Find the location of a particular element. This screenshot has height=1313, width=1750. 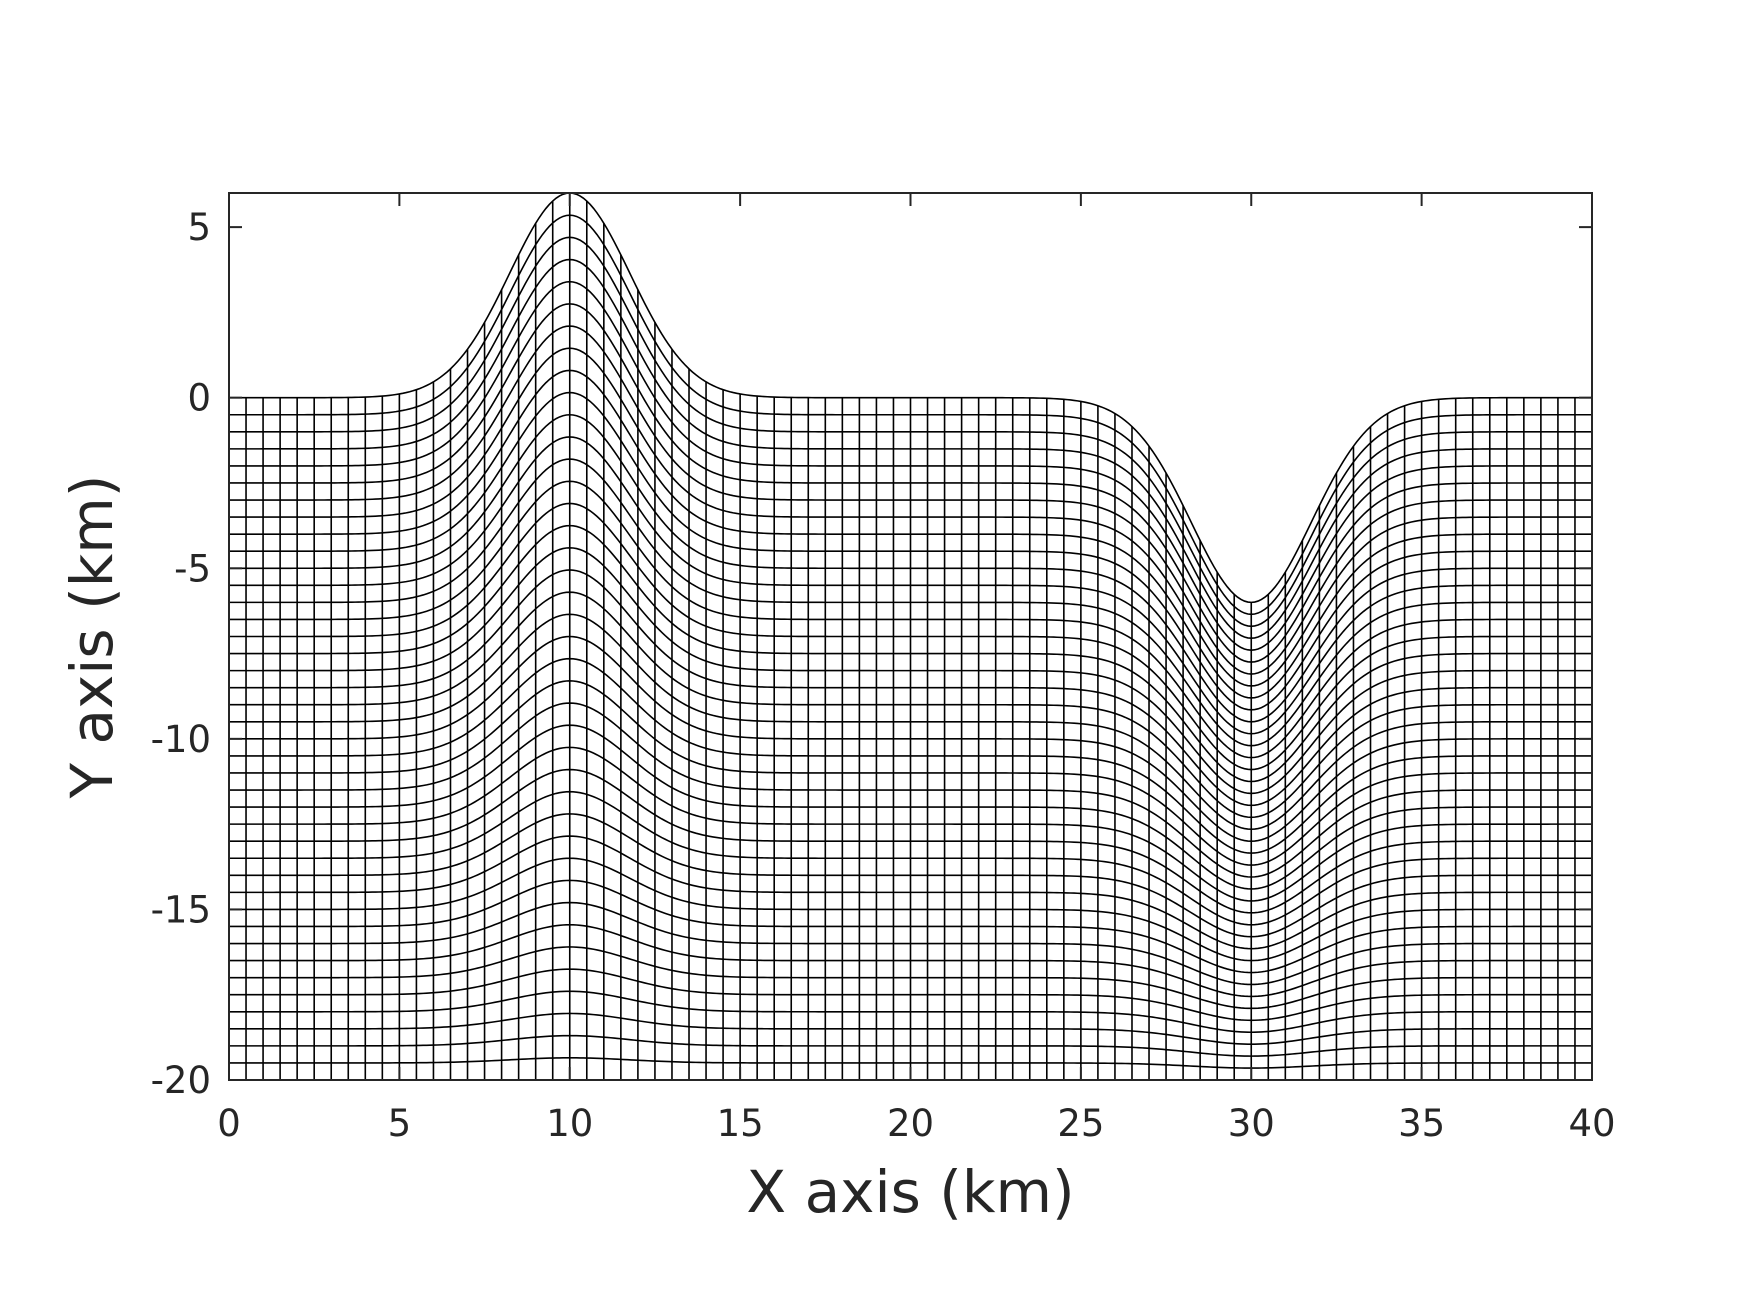

y-tick-label: -20 is located at coordinates (181, 1080).